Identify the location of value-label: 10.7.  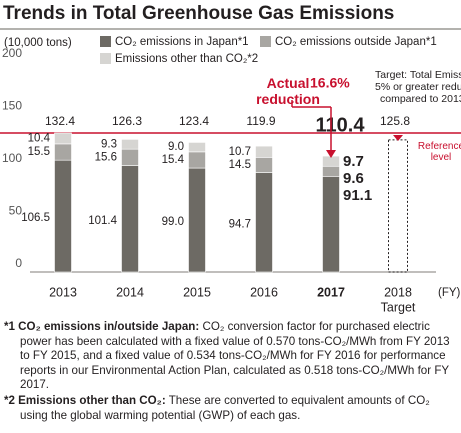
(240, 152).